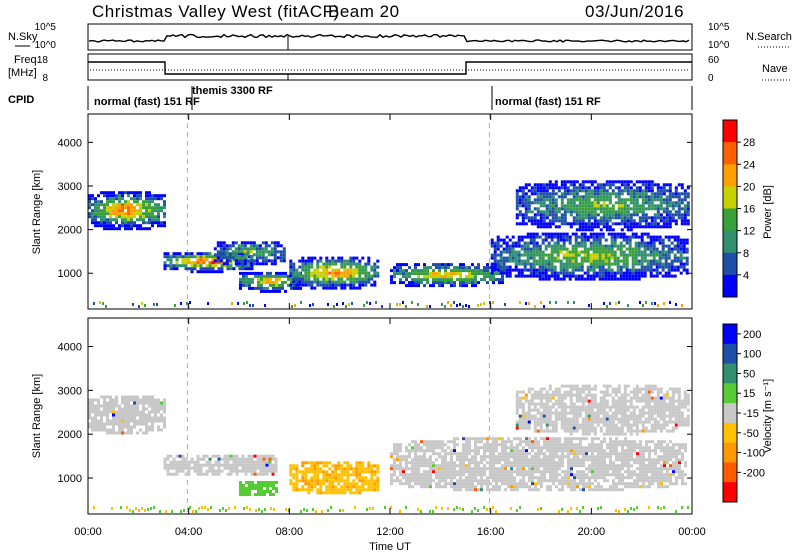 The width and height of the screenshot is (800, 559). I want to click on velocity-echo-region, so click(221, 465).